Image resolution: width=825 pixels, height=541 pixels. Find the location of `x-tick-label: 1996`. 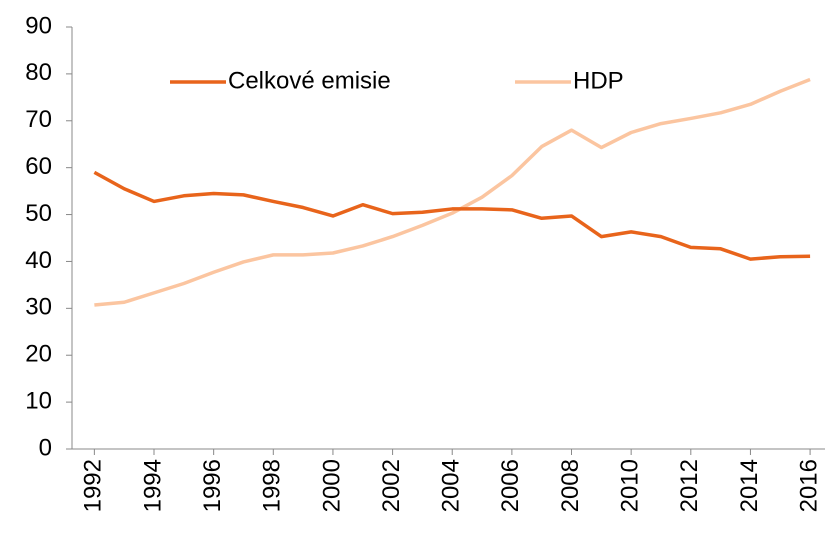

x-tick-label: 1996 is located at coordinates (212, 485).